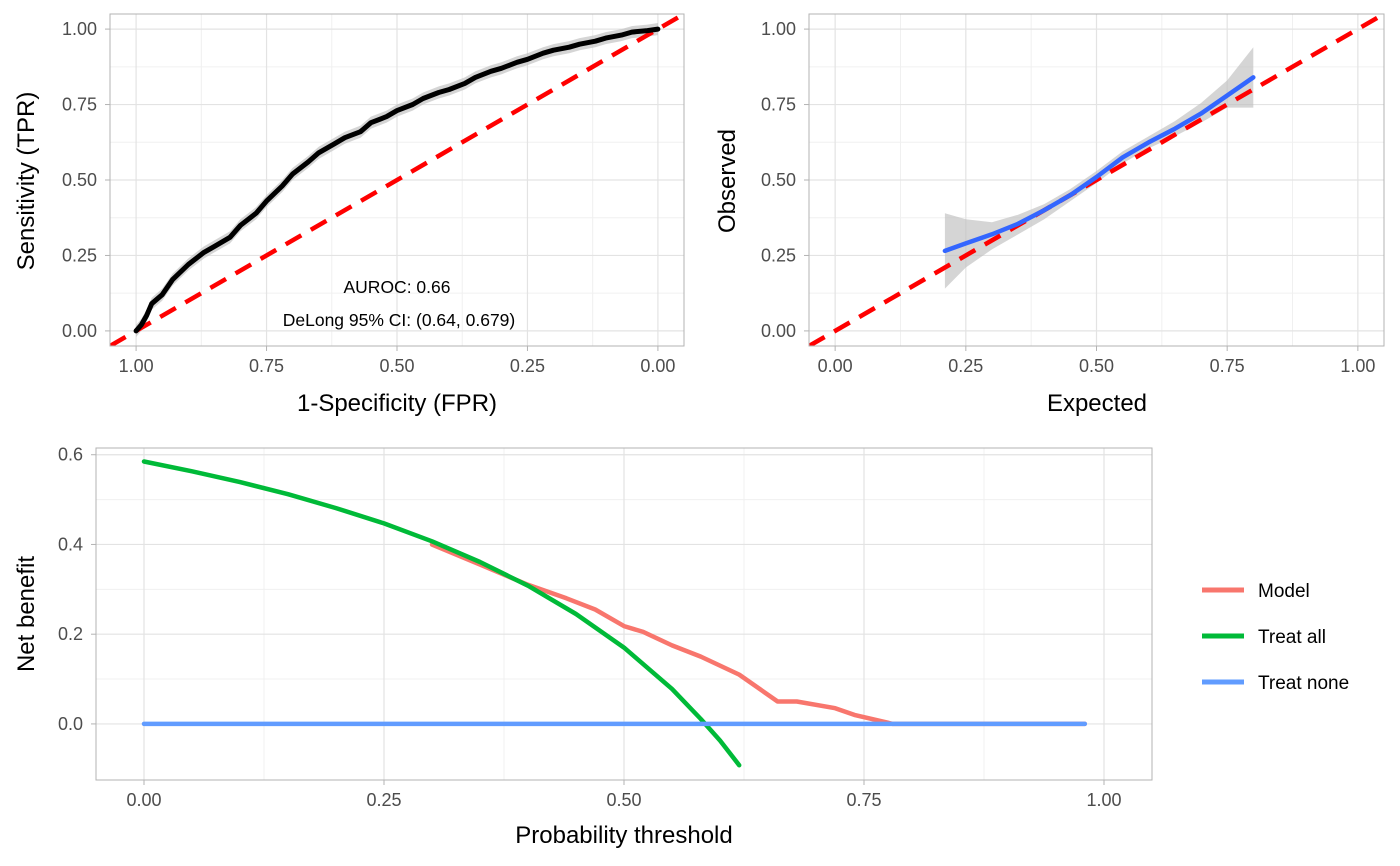 The width and height of the screenshot is (1400, 866). Describe the element at coordinates (79, 255) in the screenshot. I see `roc-y-tick-label: 0.25` at that location.